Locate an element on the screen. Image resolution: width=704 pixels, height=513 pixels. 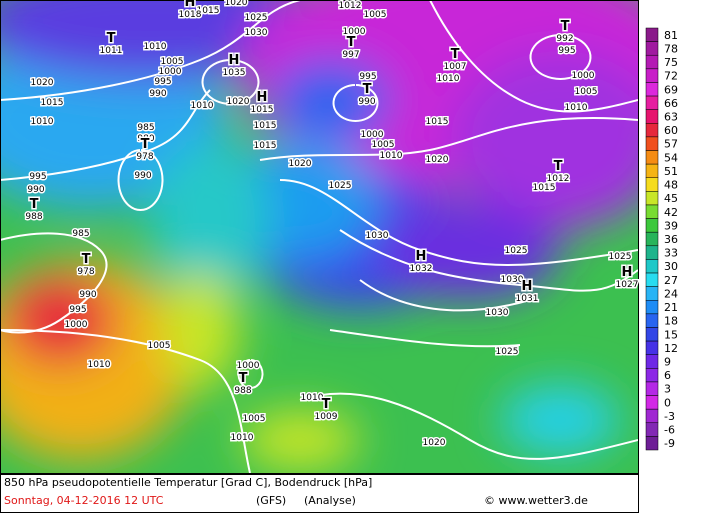
colorbar-label: 48 is located at coordinates (671, 185).